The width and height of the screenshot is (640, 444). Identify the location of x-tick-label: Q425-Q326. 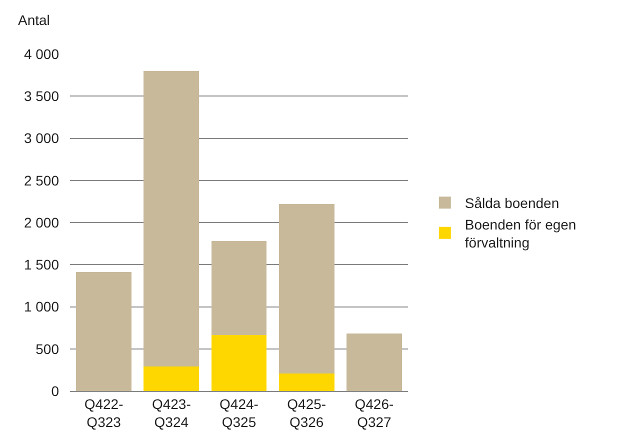
(306, 413).